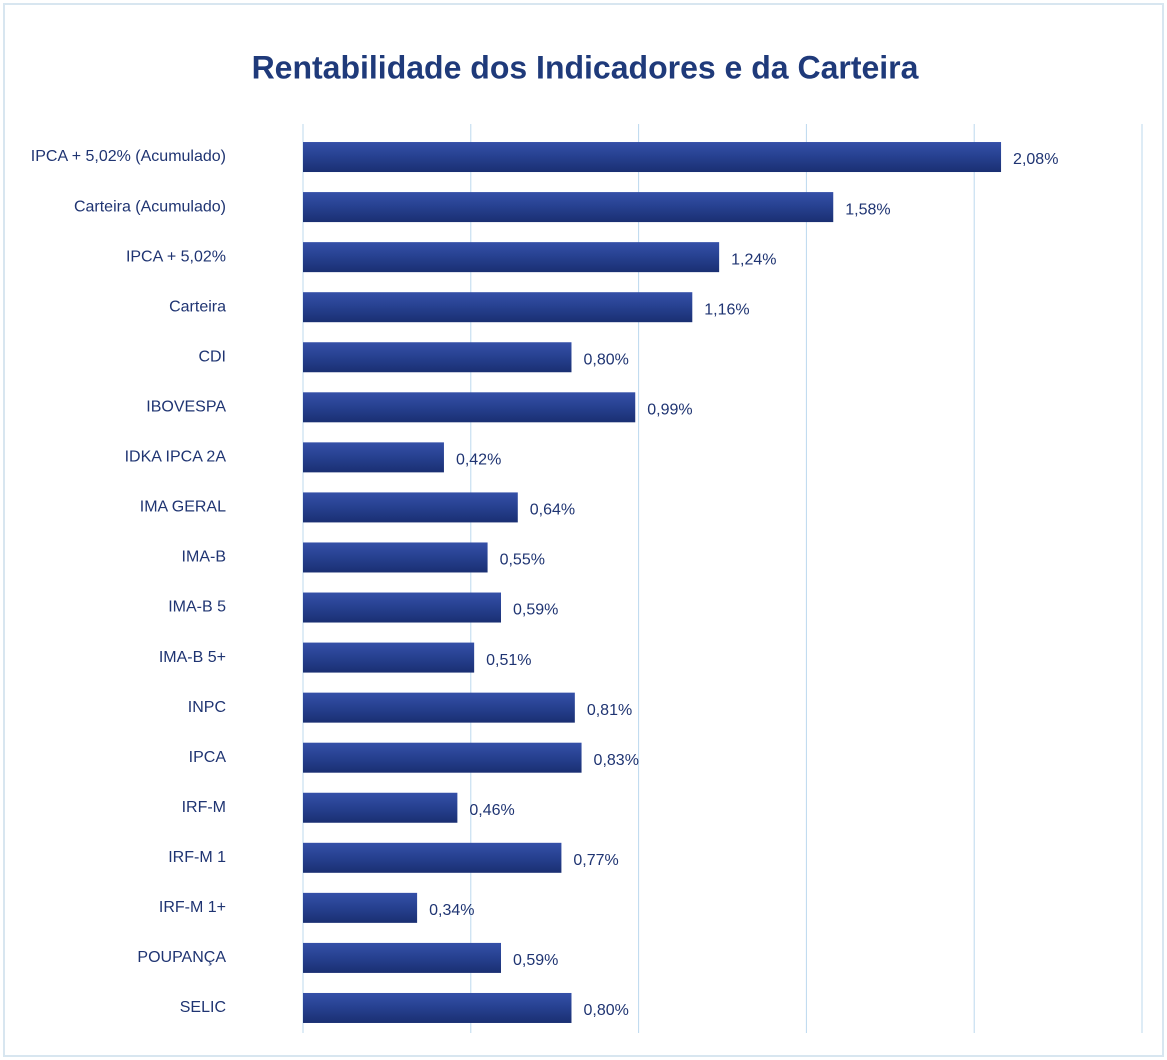 This screenshot has width=1167, height=1060. I want to click on value-label: 0,64%, so click(552, 510).